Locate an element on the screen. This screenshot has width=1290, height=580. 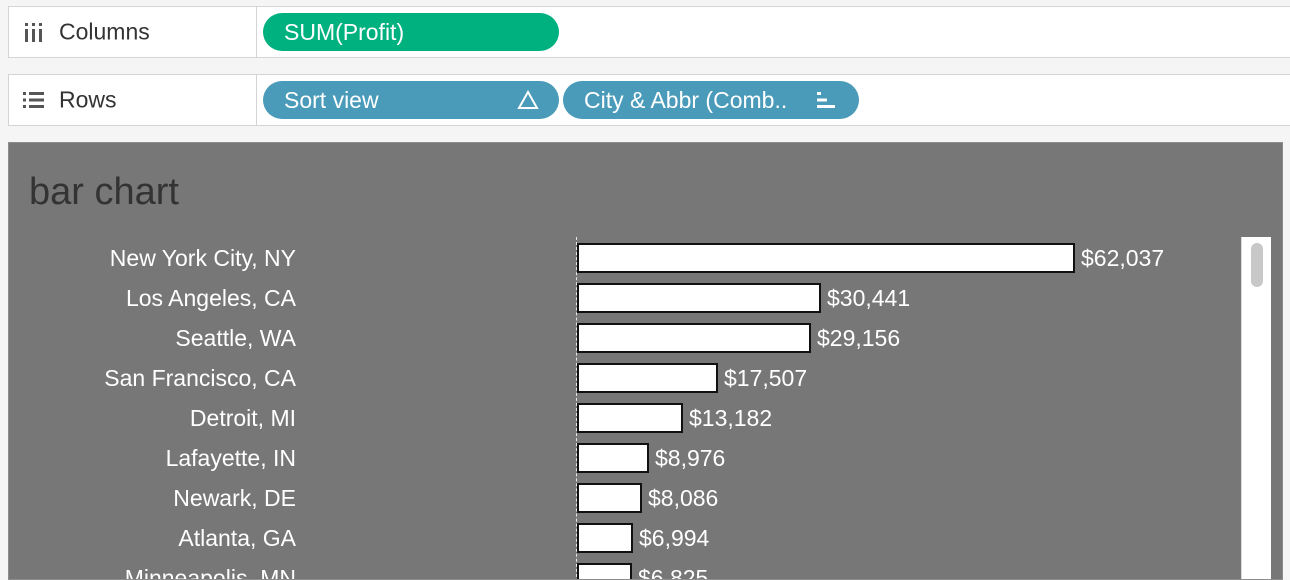
bar-value-label: $6,994 is located at coordinates (674, 538).